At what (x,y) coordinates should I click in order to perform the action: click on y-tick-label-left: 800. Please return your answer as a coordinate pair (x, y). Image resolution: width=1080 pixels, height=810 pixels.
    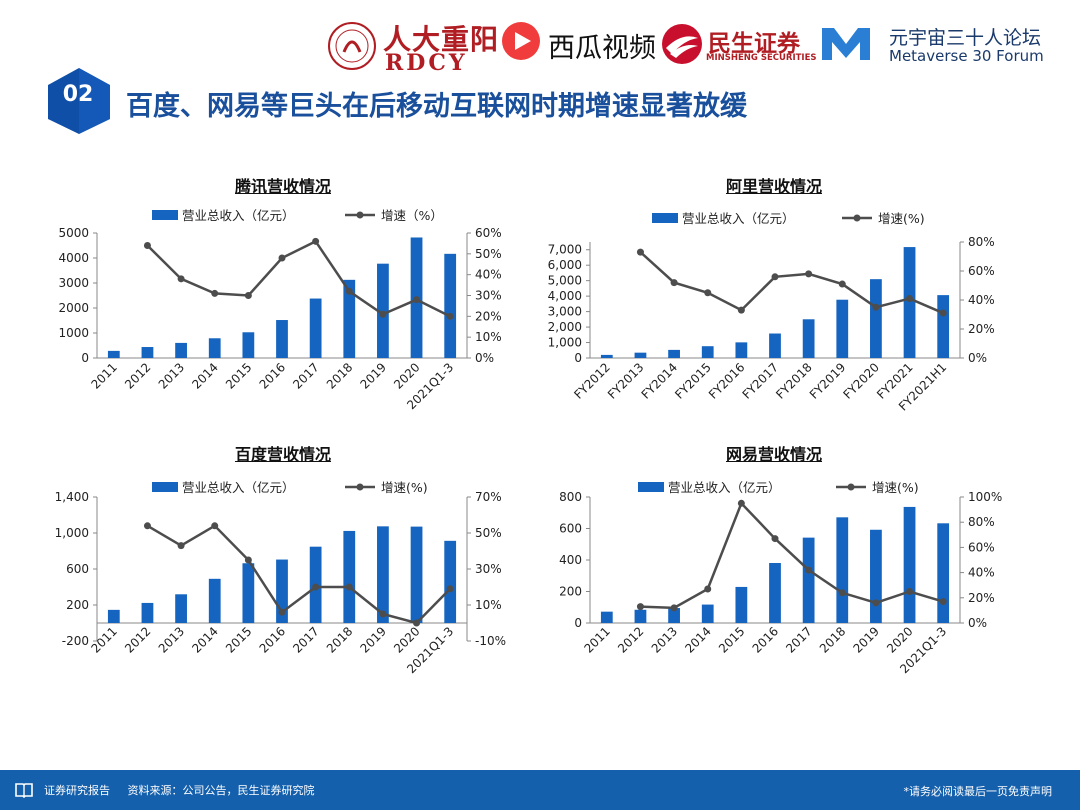
    Looking at the image, I should click on (570, 497).